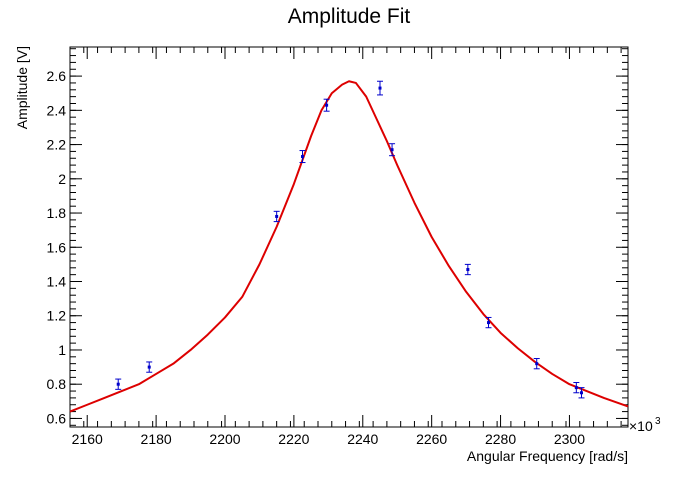  What do you see at coordinates (87, 439) in the screenshot?
I see `x-tick-label: 2160` at bounding box center [87, 439].